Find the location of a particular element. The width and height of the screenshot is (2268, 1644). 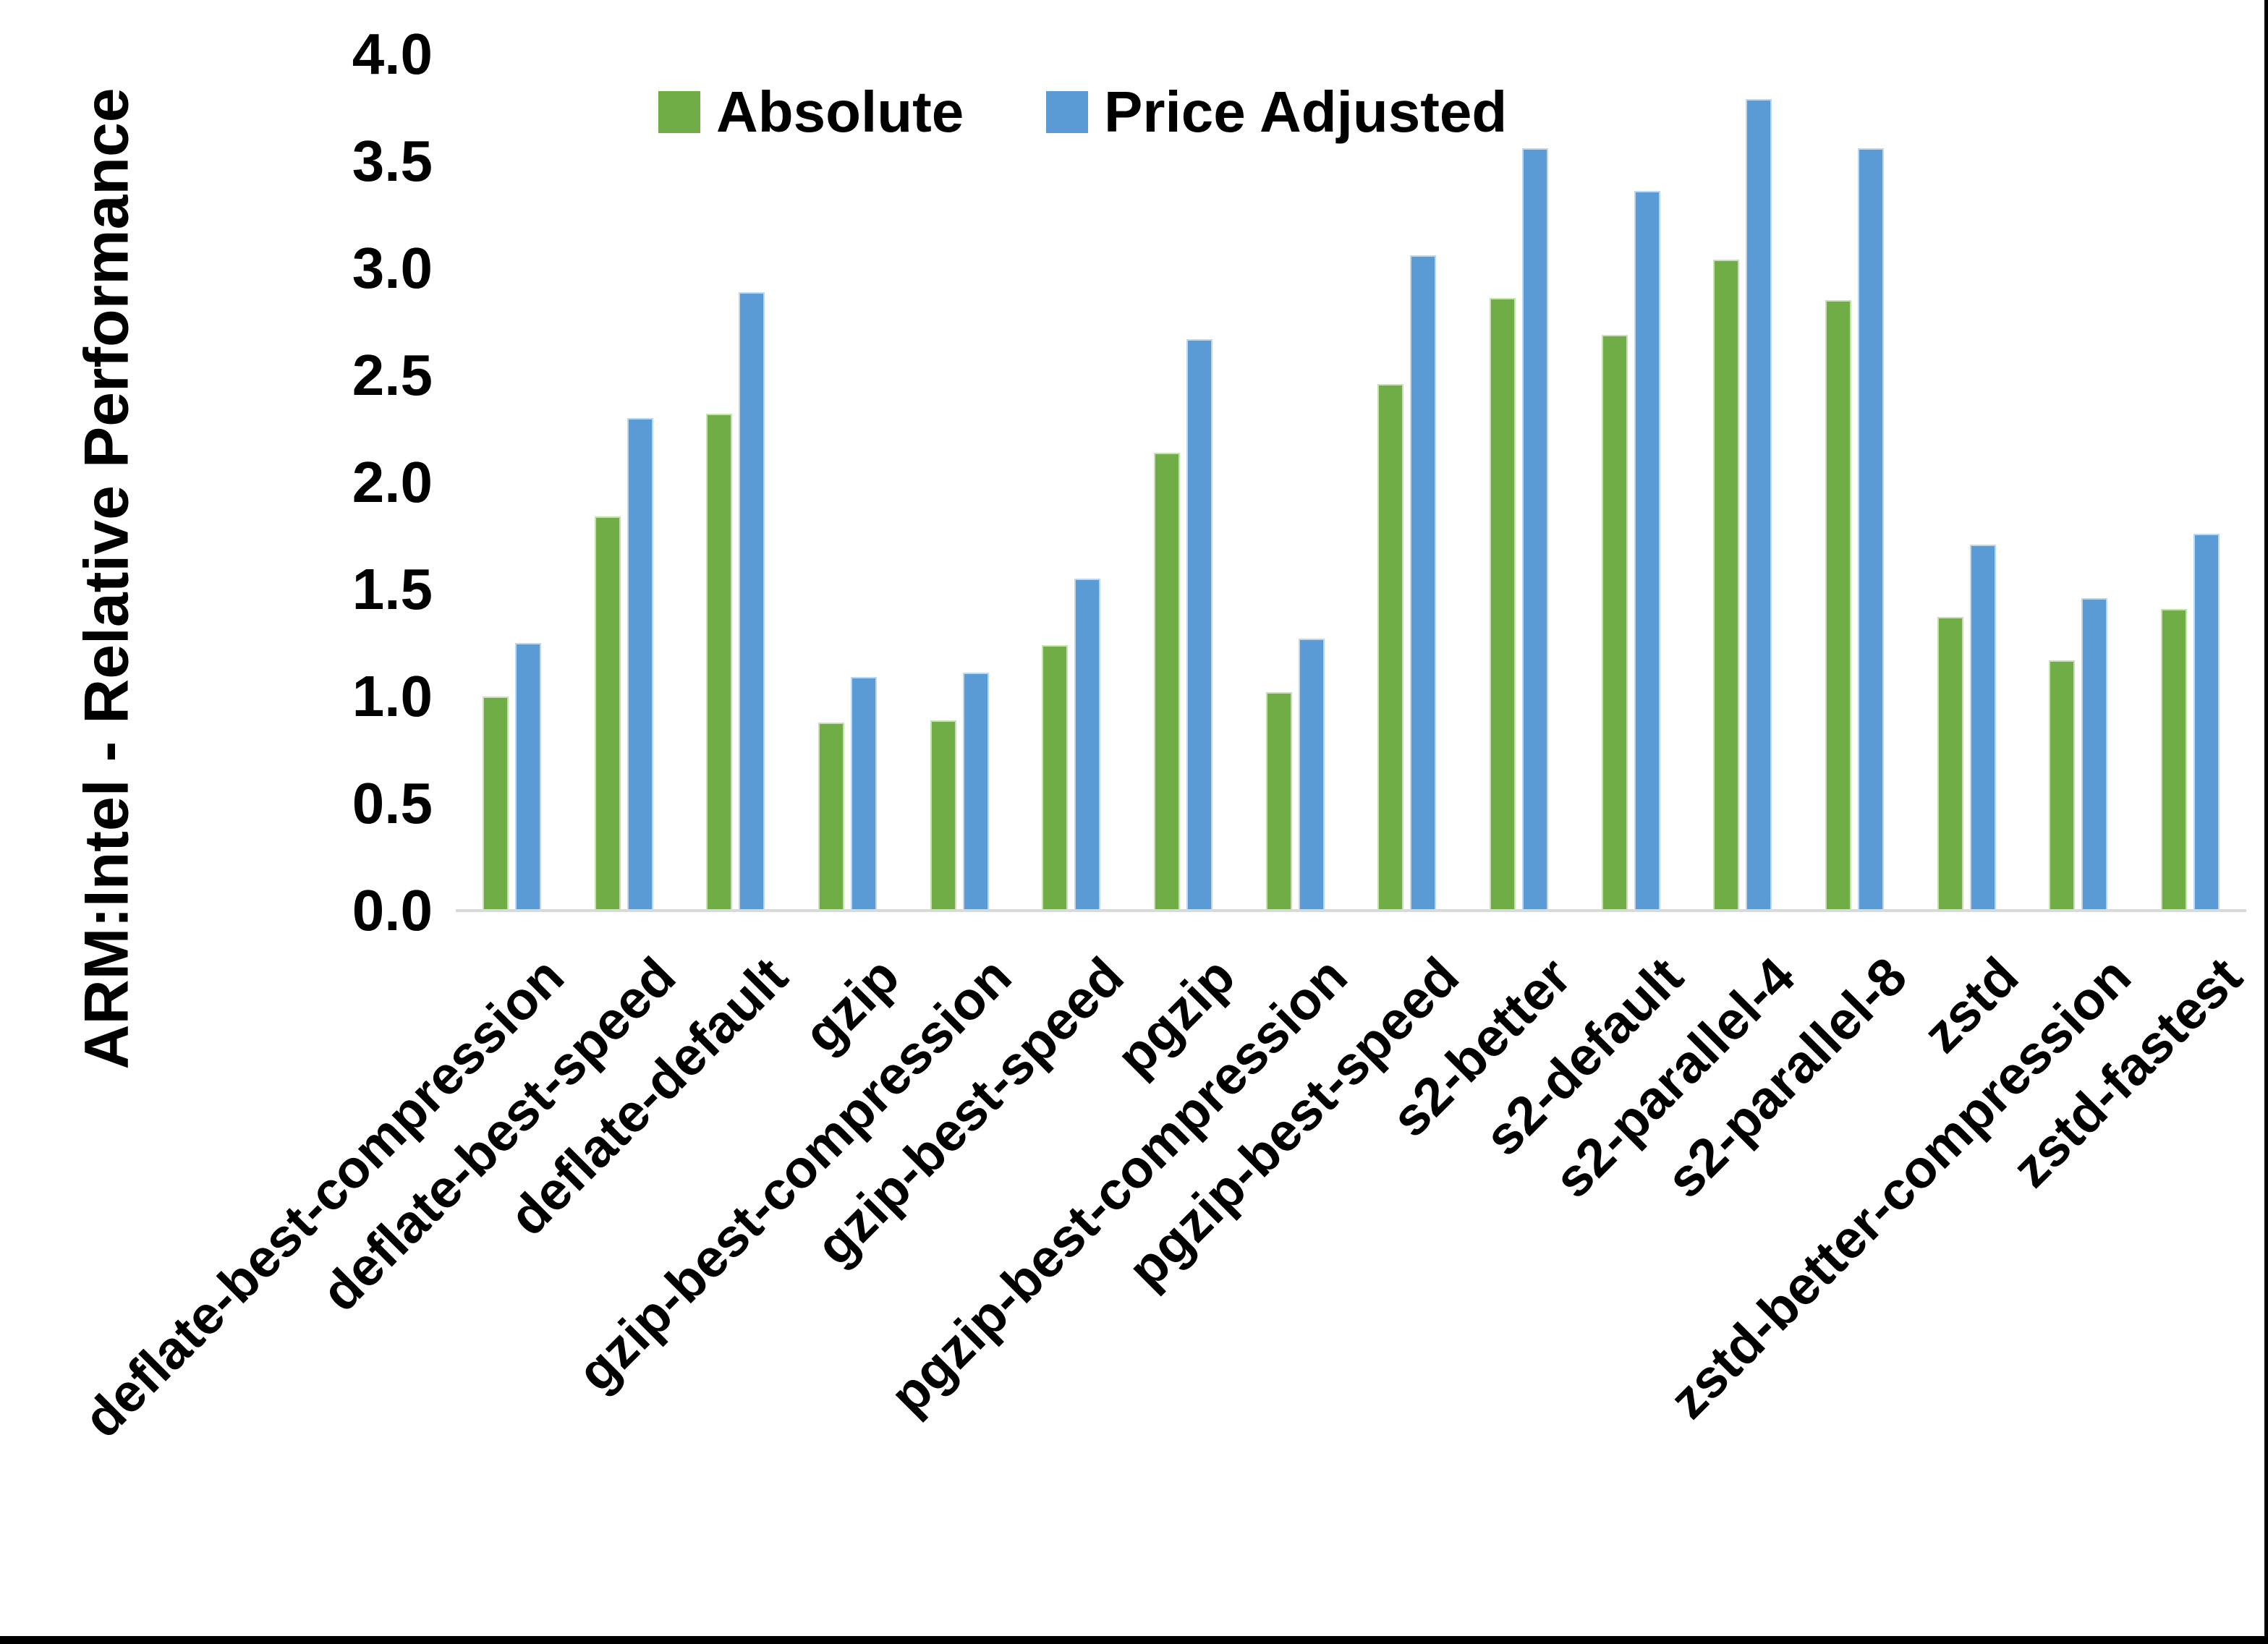

bar-zstd-price-adjusted is located at coordinates (1982, 727).